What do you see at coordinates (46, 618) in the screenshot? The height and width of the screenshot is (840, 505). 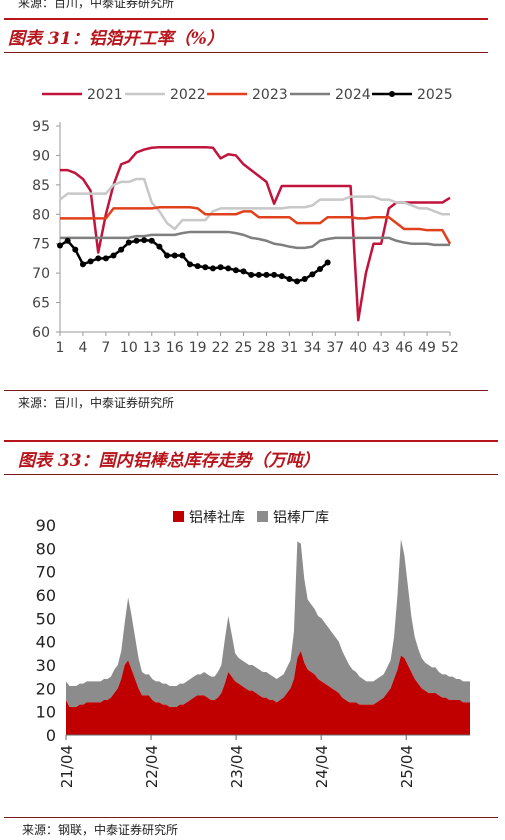 I see `y-tick-label: 50` at bounding box center [46, 618].